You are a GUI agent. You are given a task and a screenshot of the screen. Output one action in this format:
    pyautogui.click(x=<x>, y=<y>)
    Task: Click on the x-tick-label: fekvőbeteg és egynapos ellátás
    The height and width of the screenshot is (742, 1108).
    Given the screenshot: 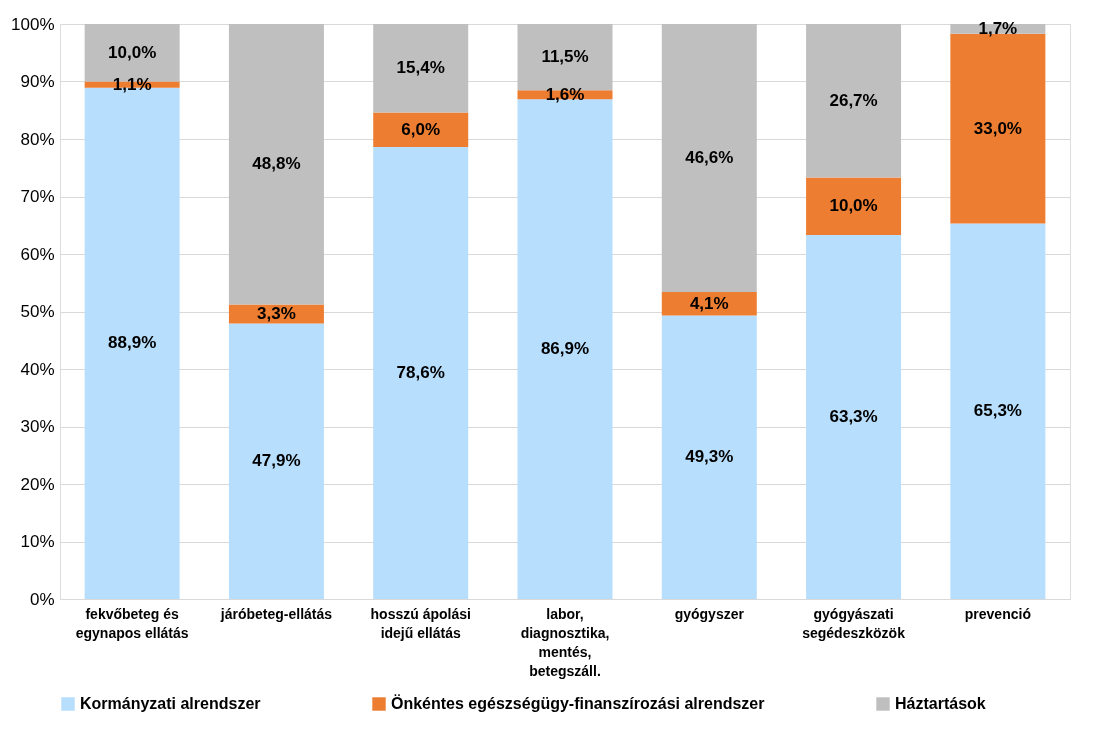 What is the action you would take?
    pyautogui.click(x=132, y=623)
    